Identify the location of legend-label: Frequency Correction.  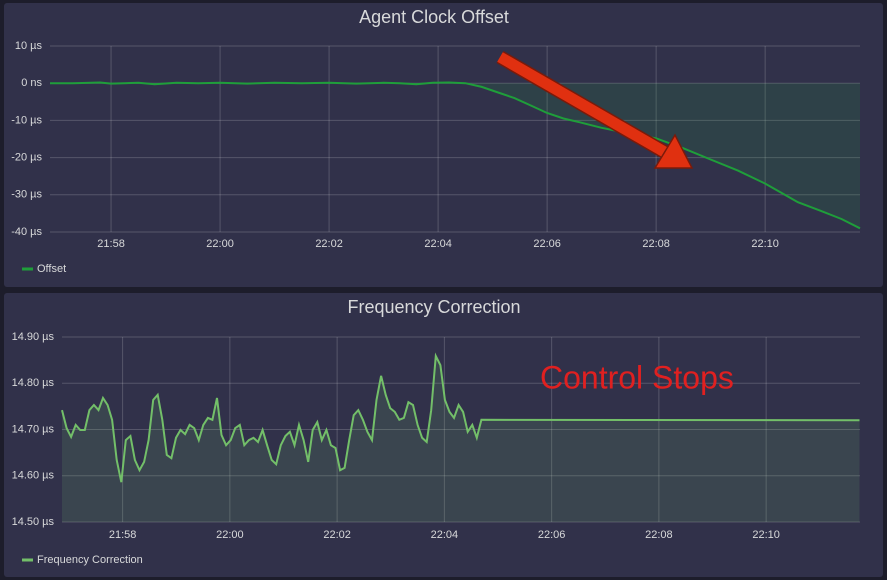
(90, 560).